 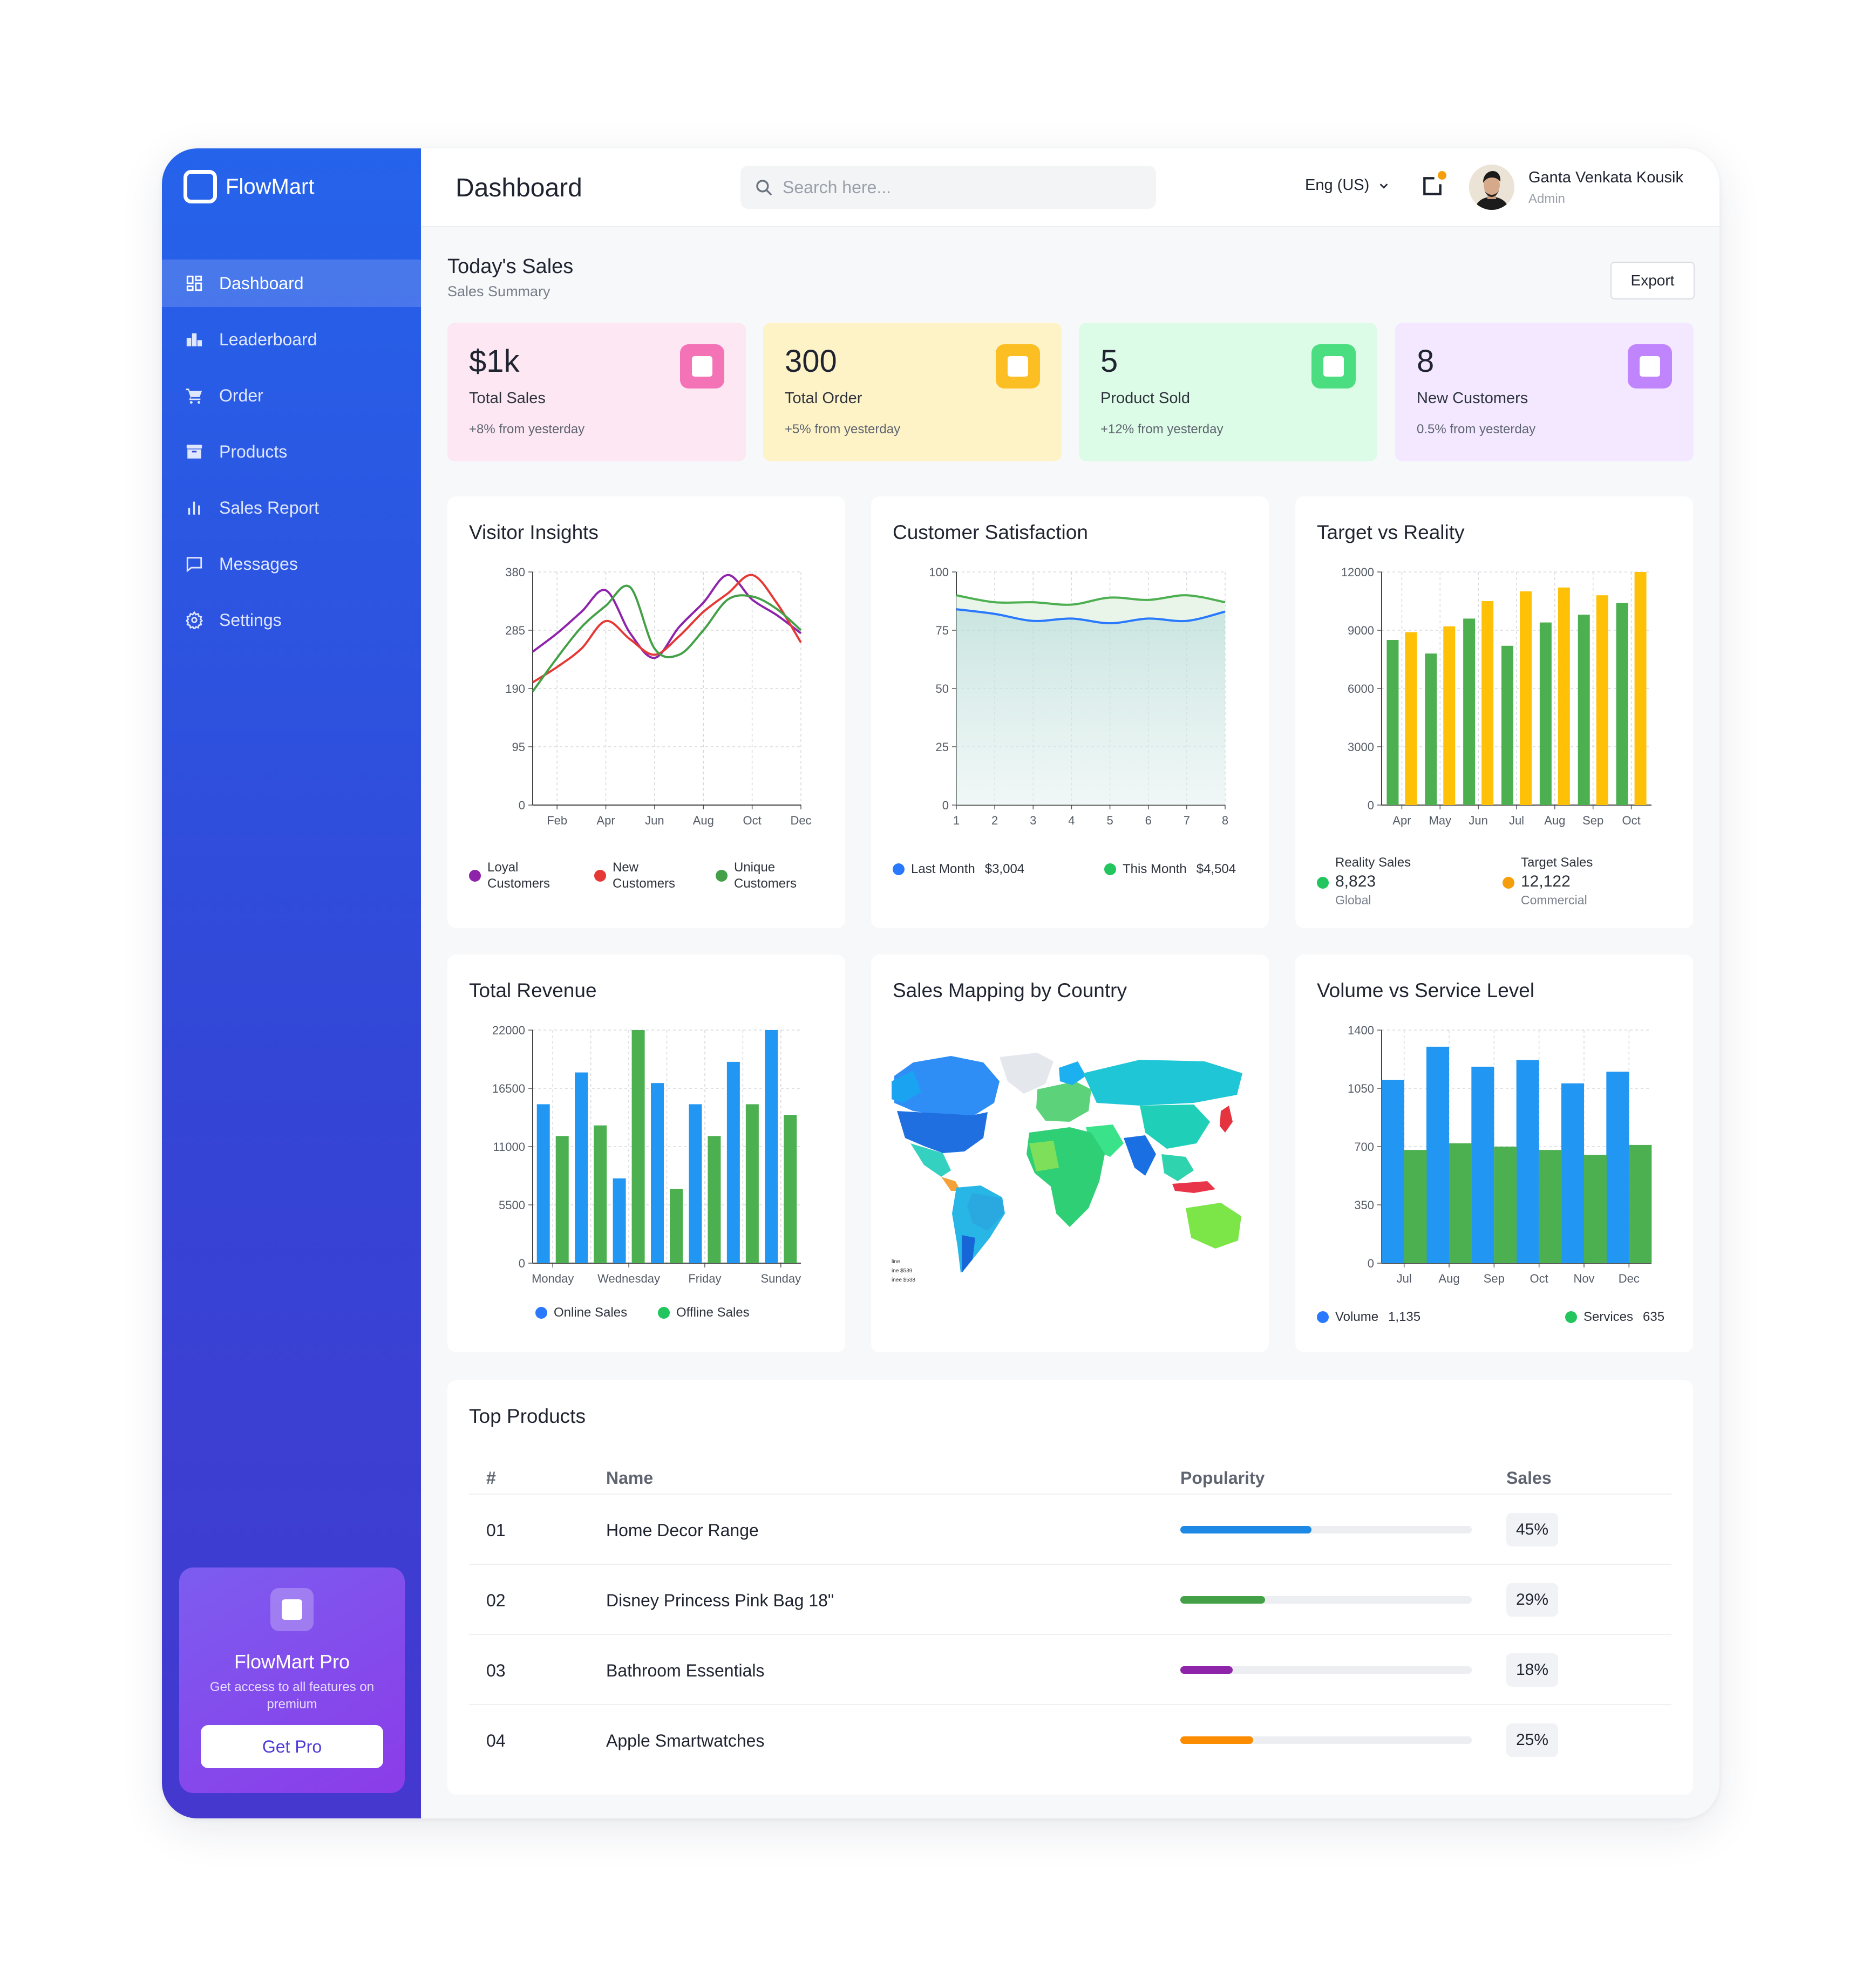 What do you see at coordinates (291, 507) in the screenshot?
I see `sidebar-item-sales-report: Sales Report` at bounding box center [291, 507].